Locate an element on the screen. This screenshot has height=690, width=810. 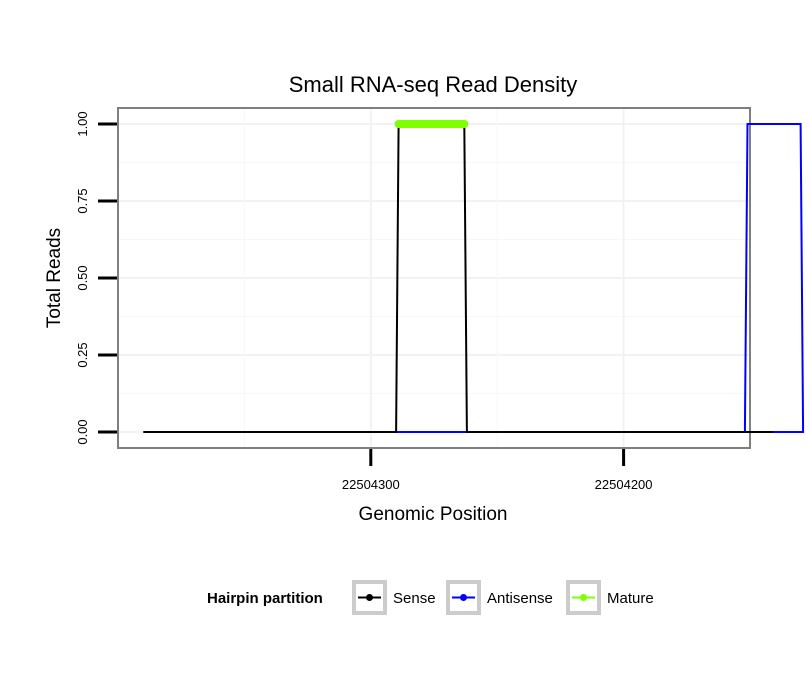
legend-label: Antisense is located at coordinates (520, 598).